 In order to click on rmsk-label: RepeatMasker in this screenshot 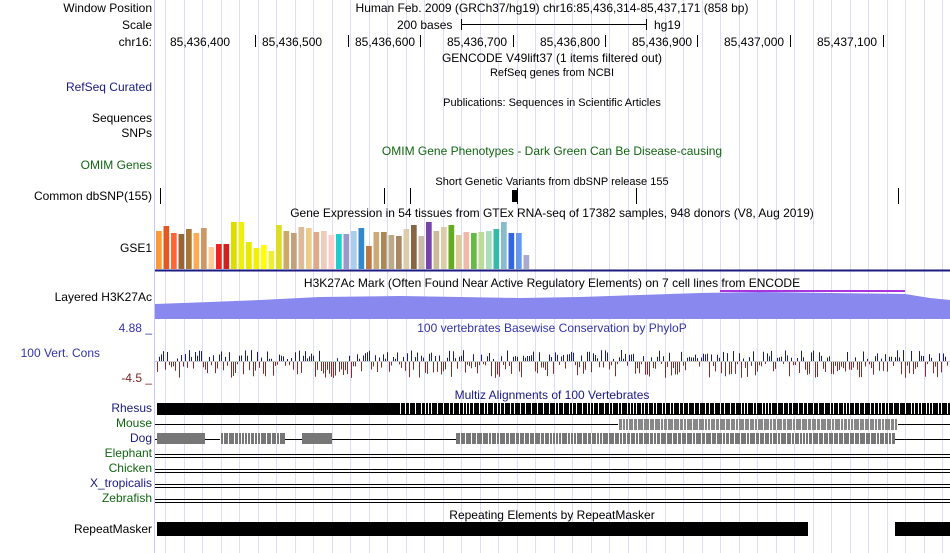, I will do `click(112, 529)`.